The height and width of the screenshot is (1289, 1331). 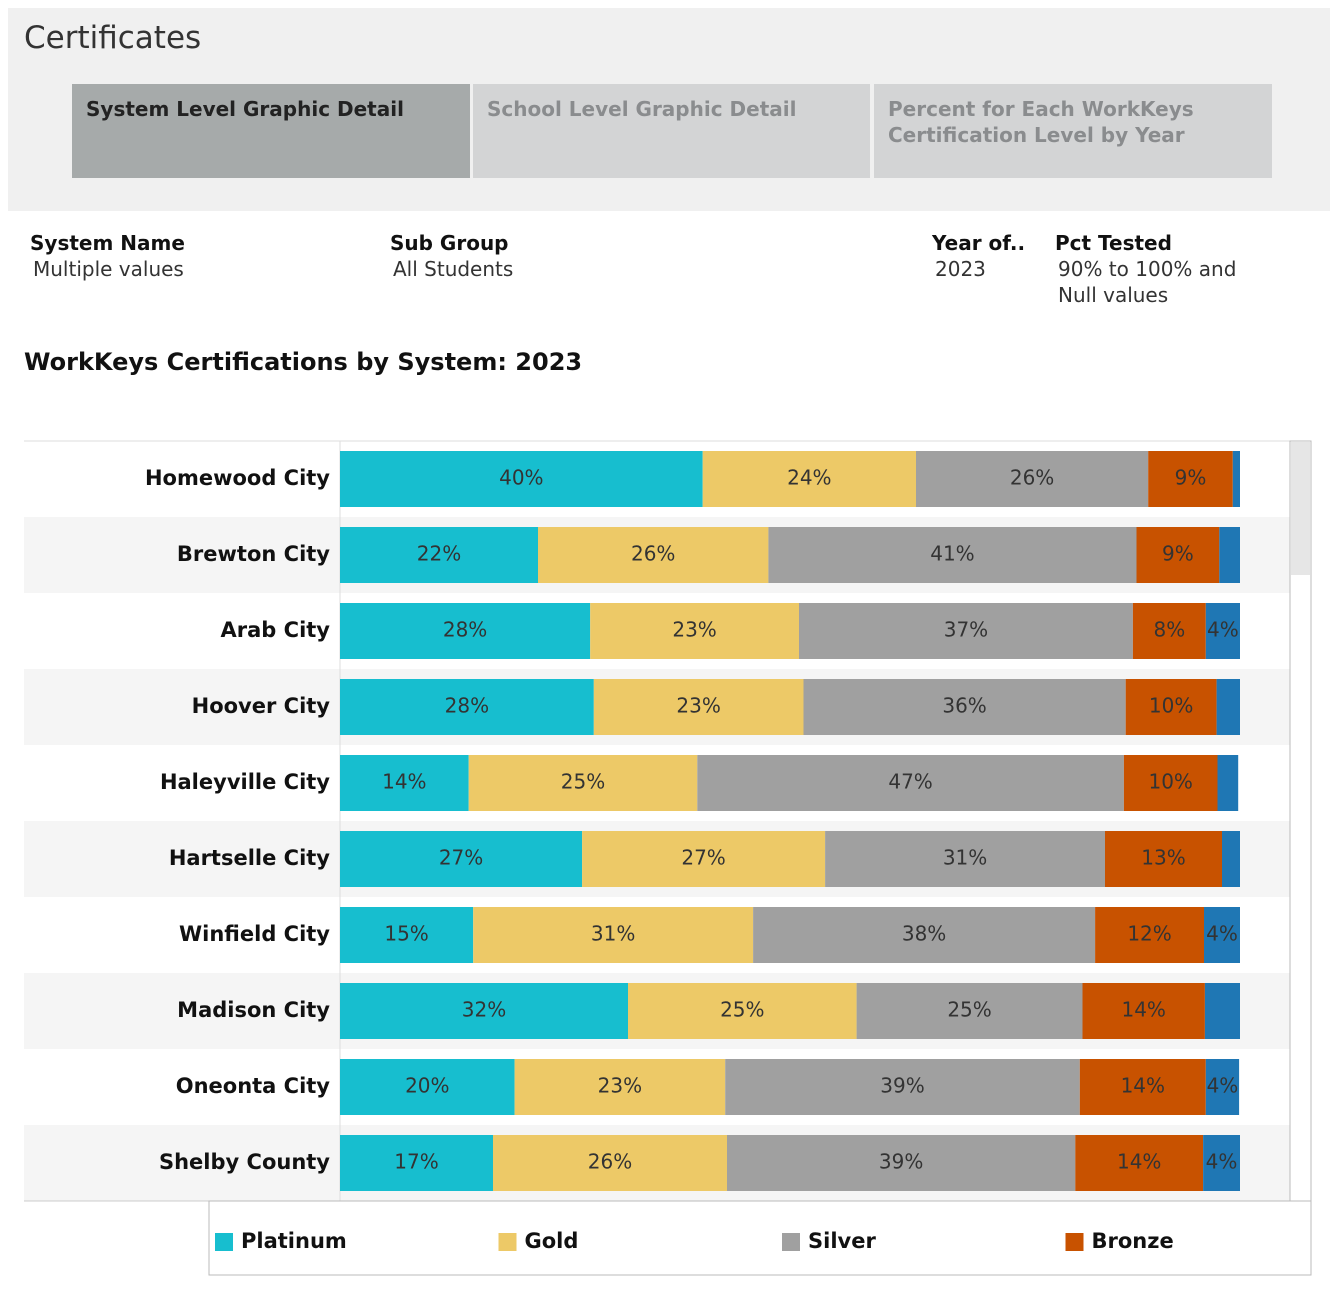 What do you see at coordinates (271, 131) in the screenshot?
I see `tab: System Level Graphic Detail` at bounding box center [271, 131].